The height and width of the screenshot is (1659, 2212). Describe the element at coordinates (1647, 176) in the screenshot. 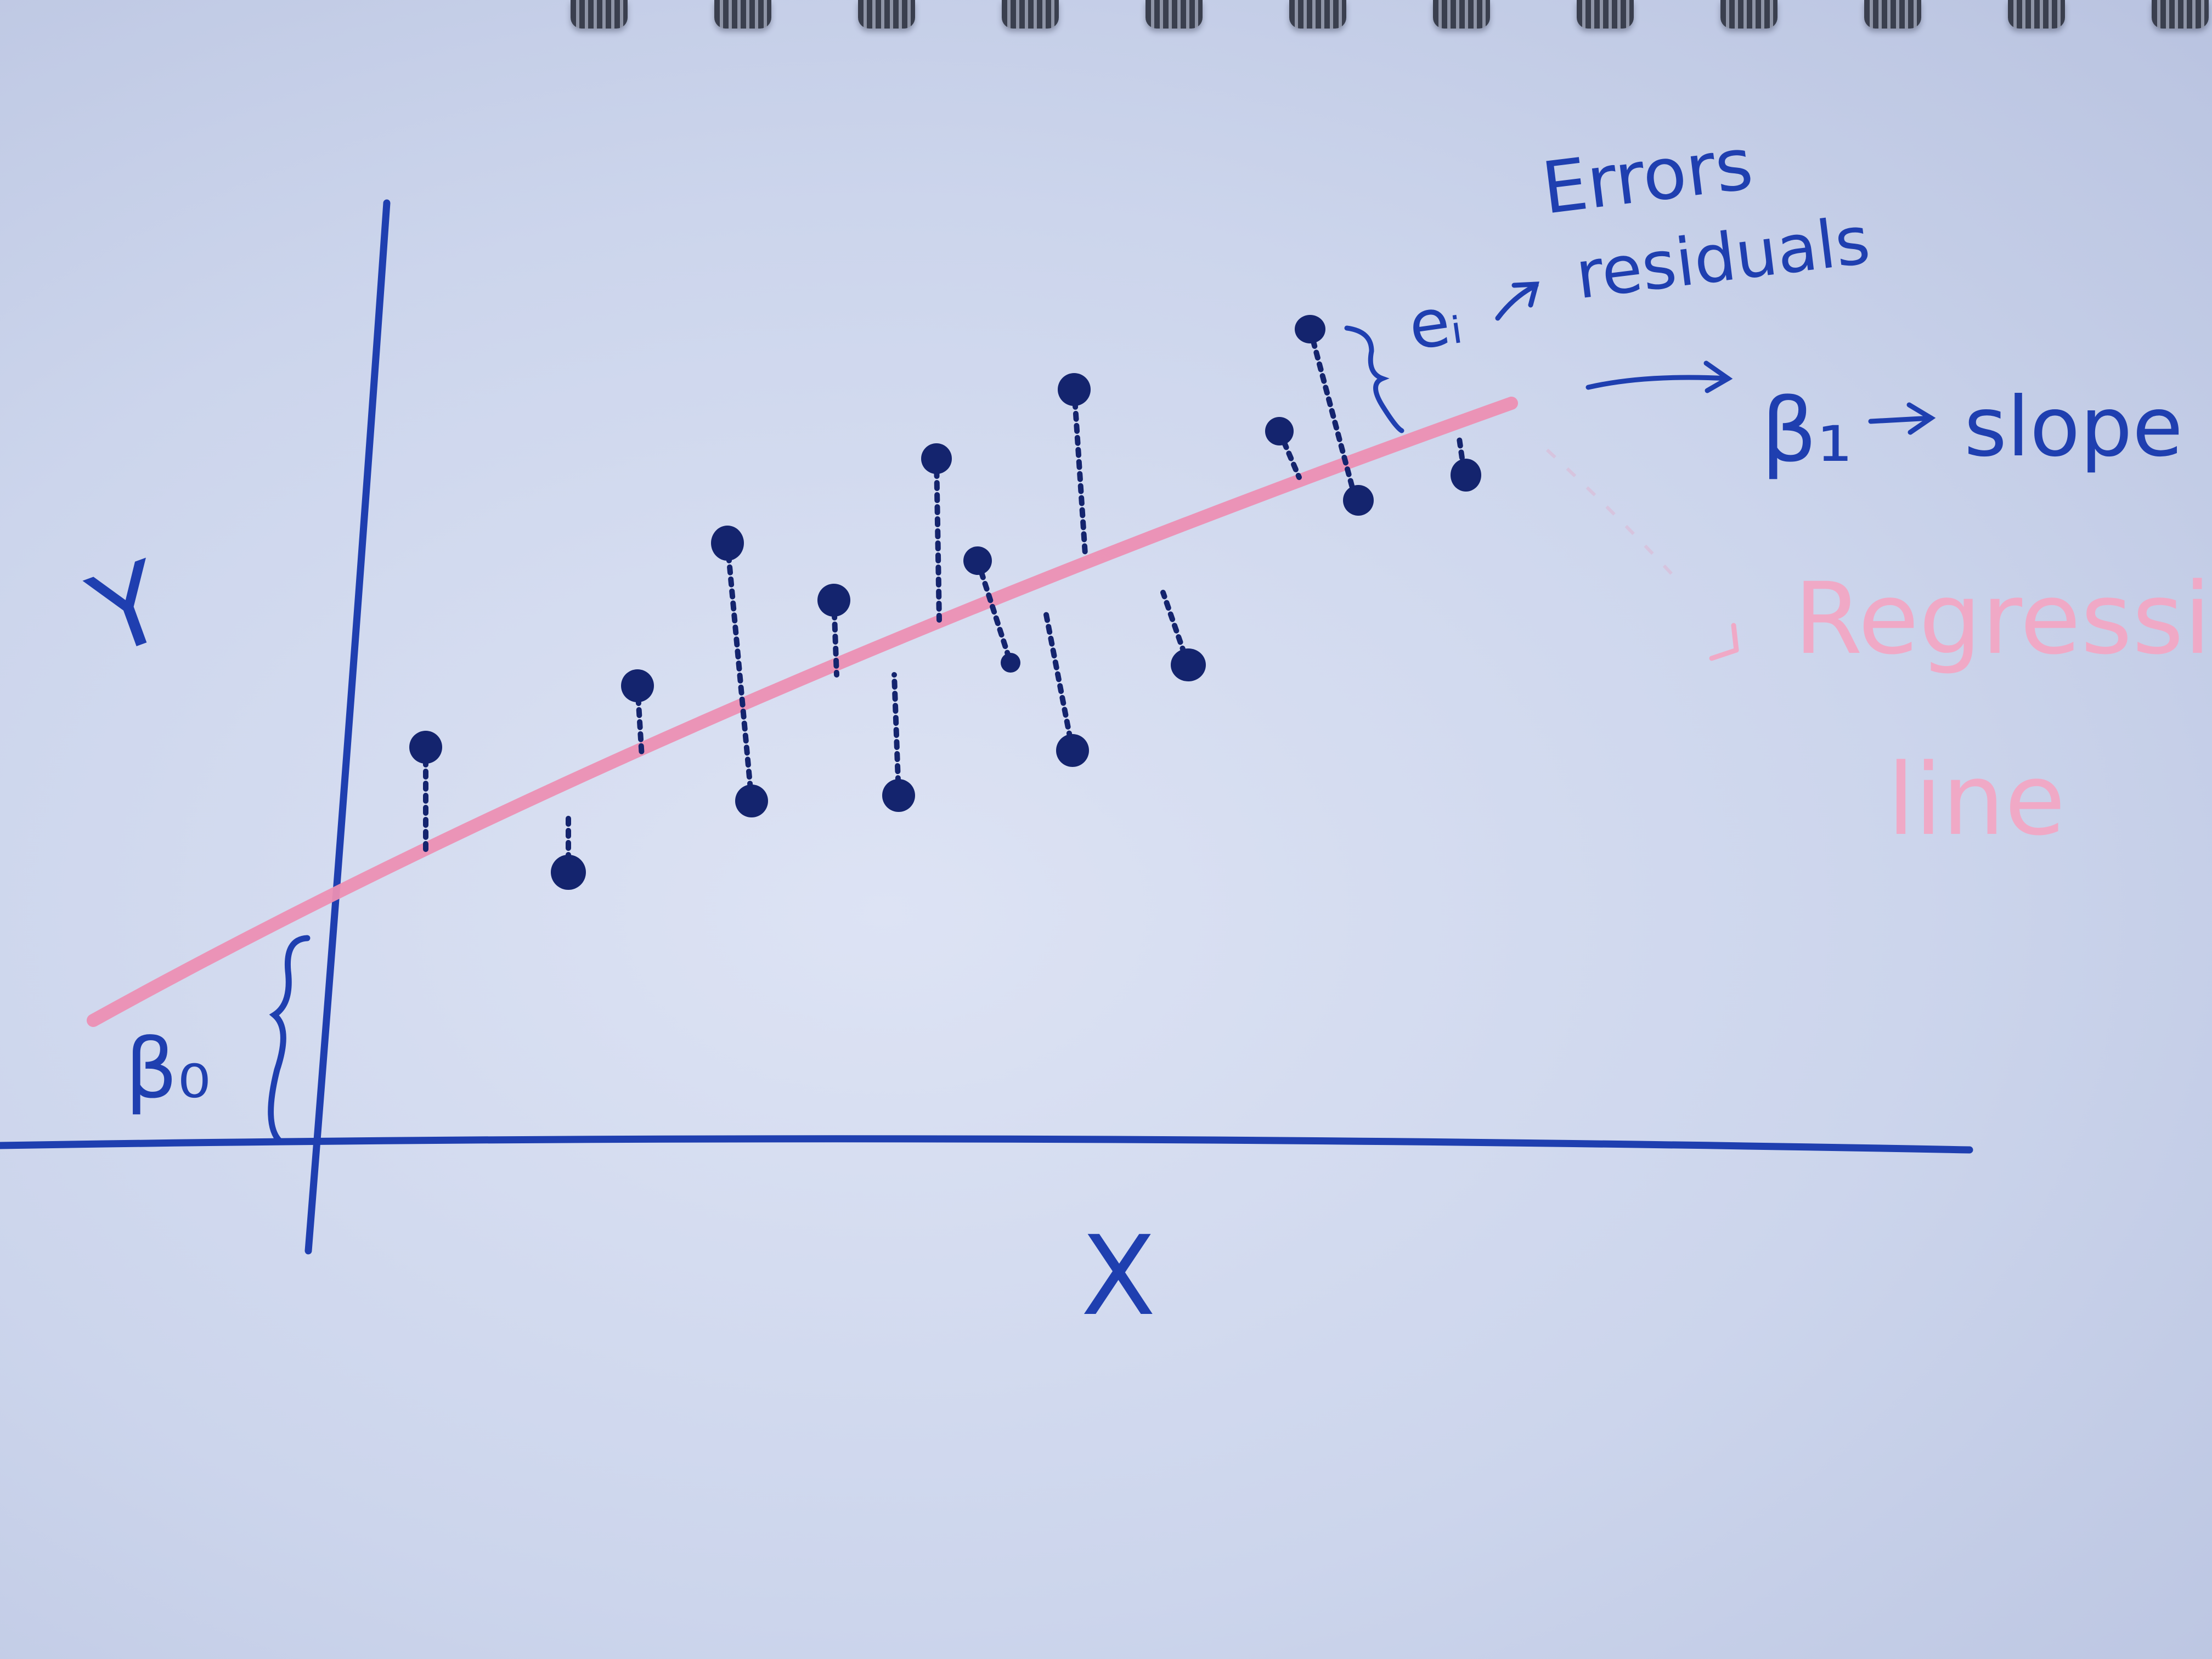

I see `errors-label: Errors` at that location.